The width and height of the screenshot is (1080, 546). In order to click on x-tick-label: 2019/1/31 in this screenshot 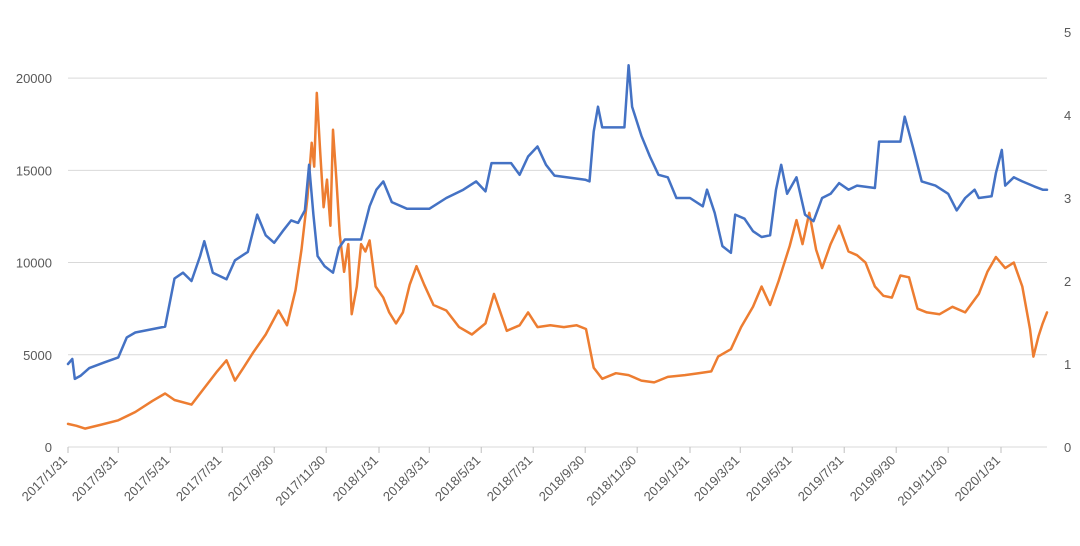, I will do `click(667, 479)`.